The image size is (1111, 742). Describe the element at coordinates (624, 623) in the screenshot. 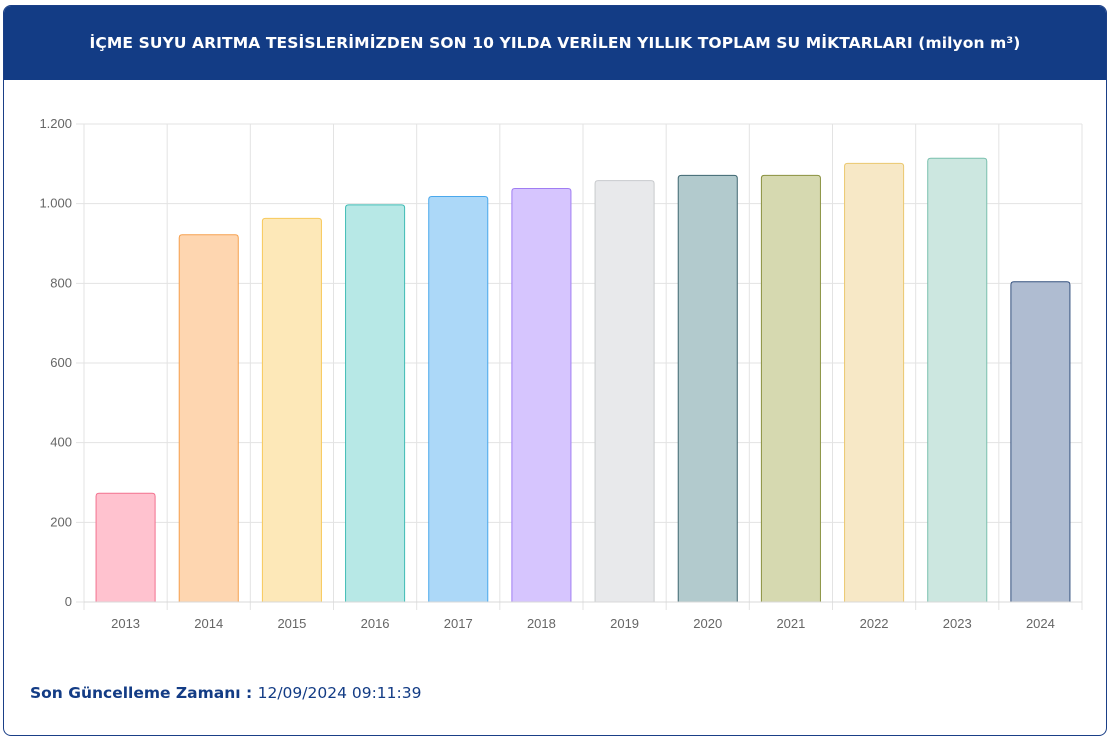

I see `x-tick-label: 2019` at that location.